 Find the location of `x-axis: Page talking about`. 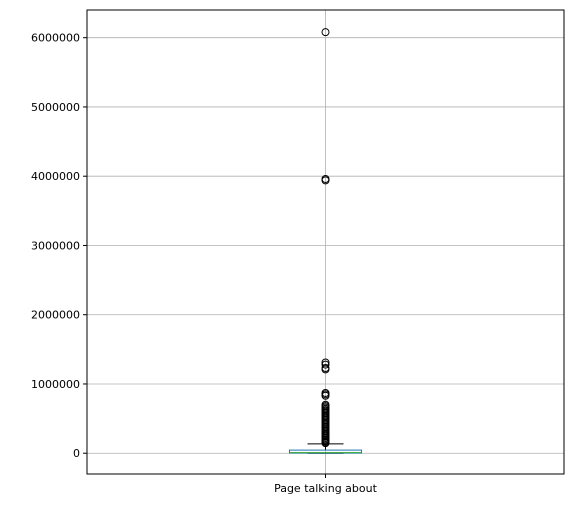

x-axis: Page talking about is located at coordinates (326, 484).